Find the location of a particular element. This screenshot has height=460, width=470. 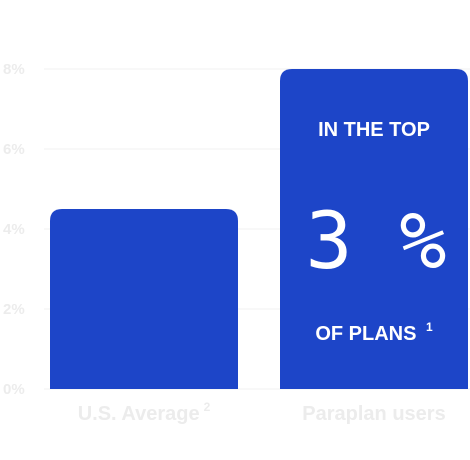

y-tick-label: 4% is located at coordinates (14, 229).